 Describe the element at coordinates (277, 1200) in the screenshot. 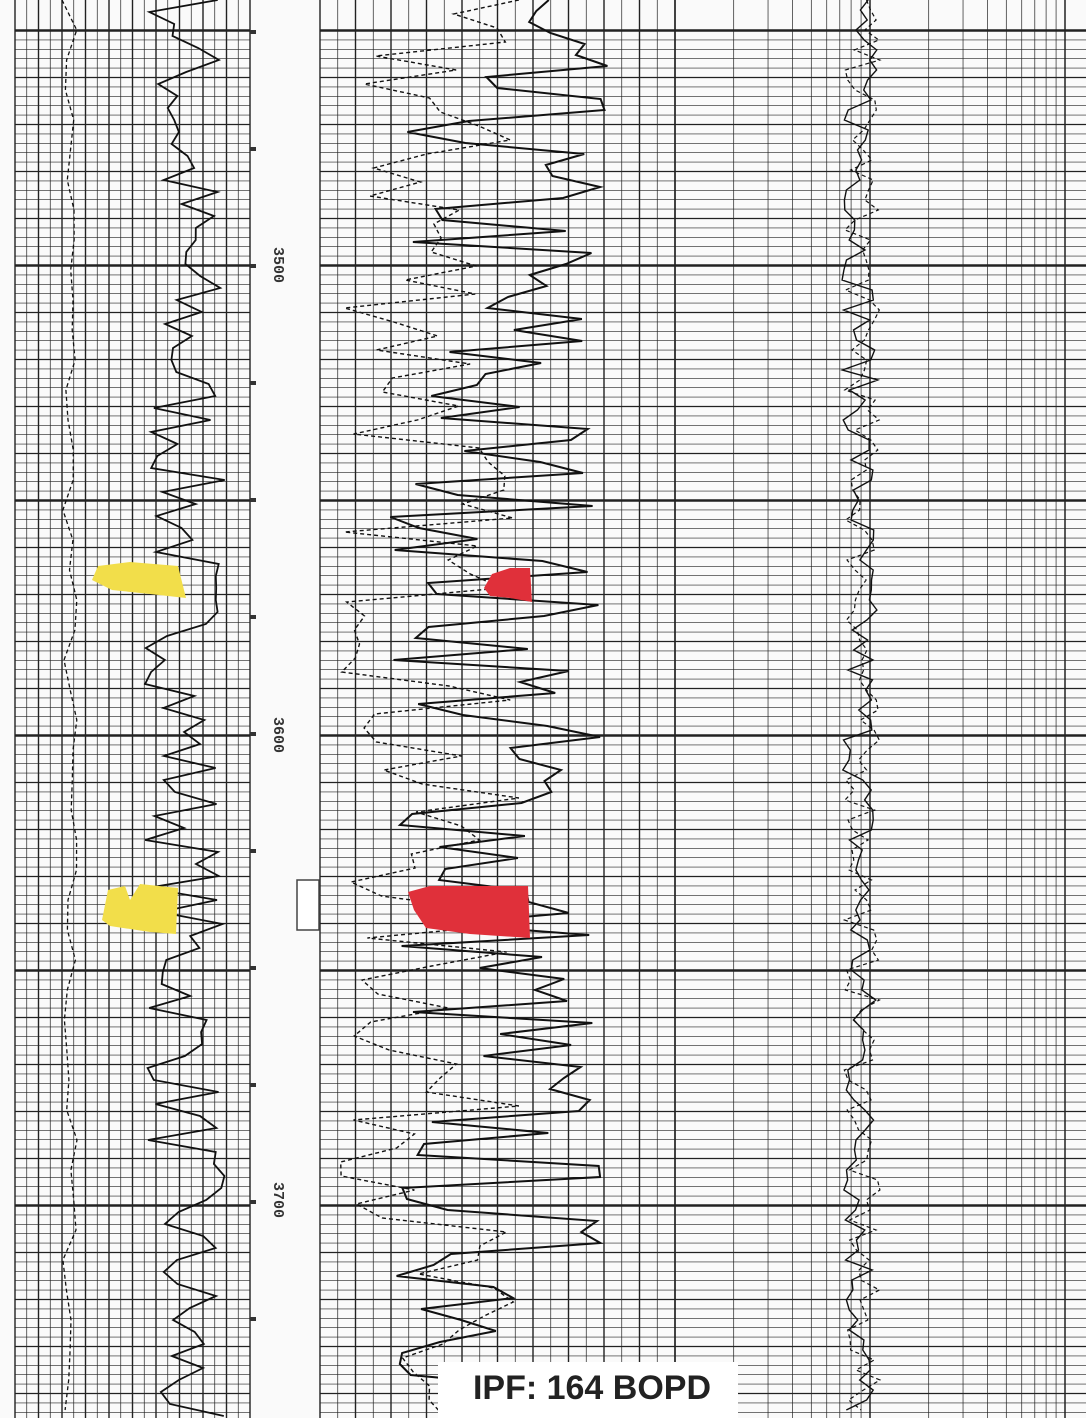

I see `depth-label: 3700` at that location.